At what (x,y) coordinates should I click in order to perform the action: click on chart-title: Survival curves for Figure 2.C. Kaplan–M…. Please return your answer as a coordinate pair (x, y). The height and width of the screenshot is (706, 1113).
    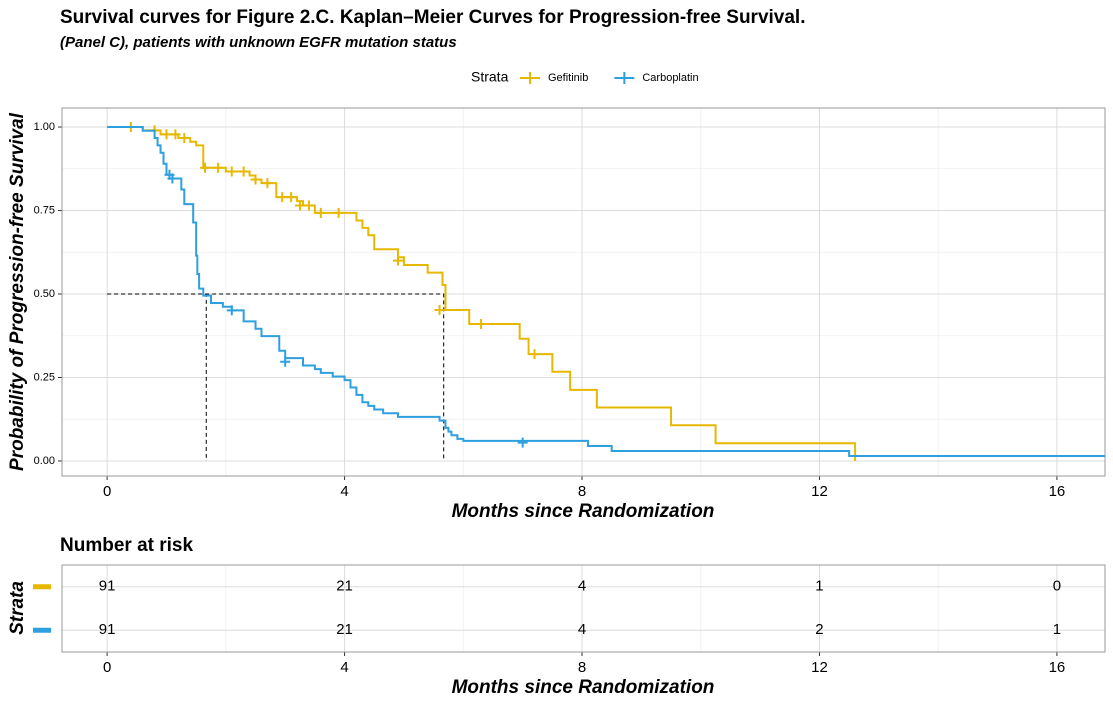
    Looking at the image, I should click on (433, 17).